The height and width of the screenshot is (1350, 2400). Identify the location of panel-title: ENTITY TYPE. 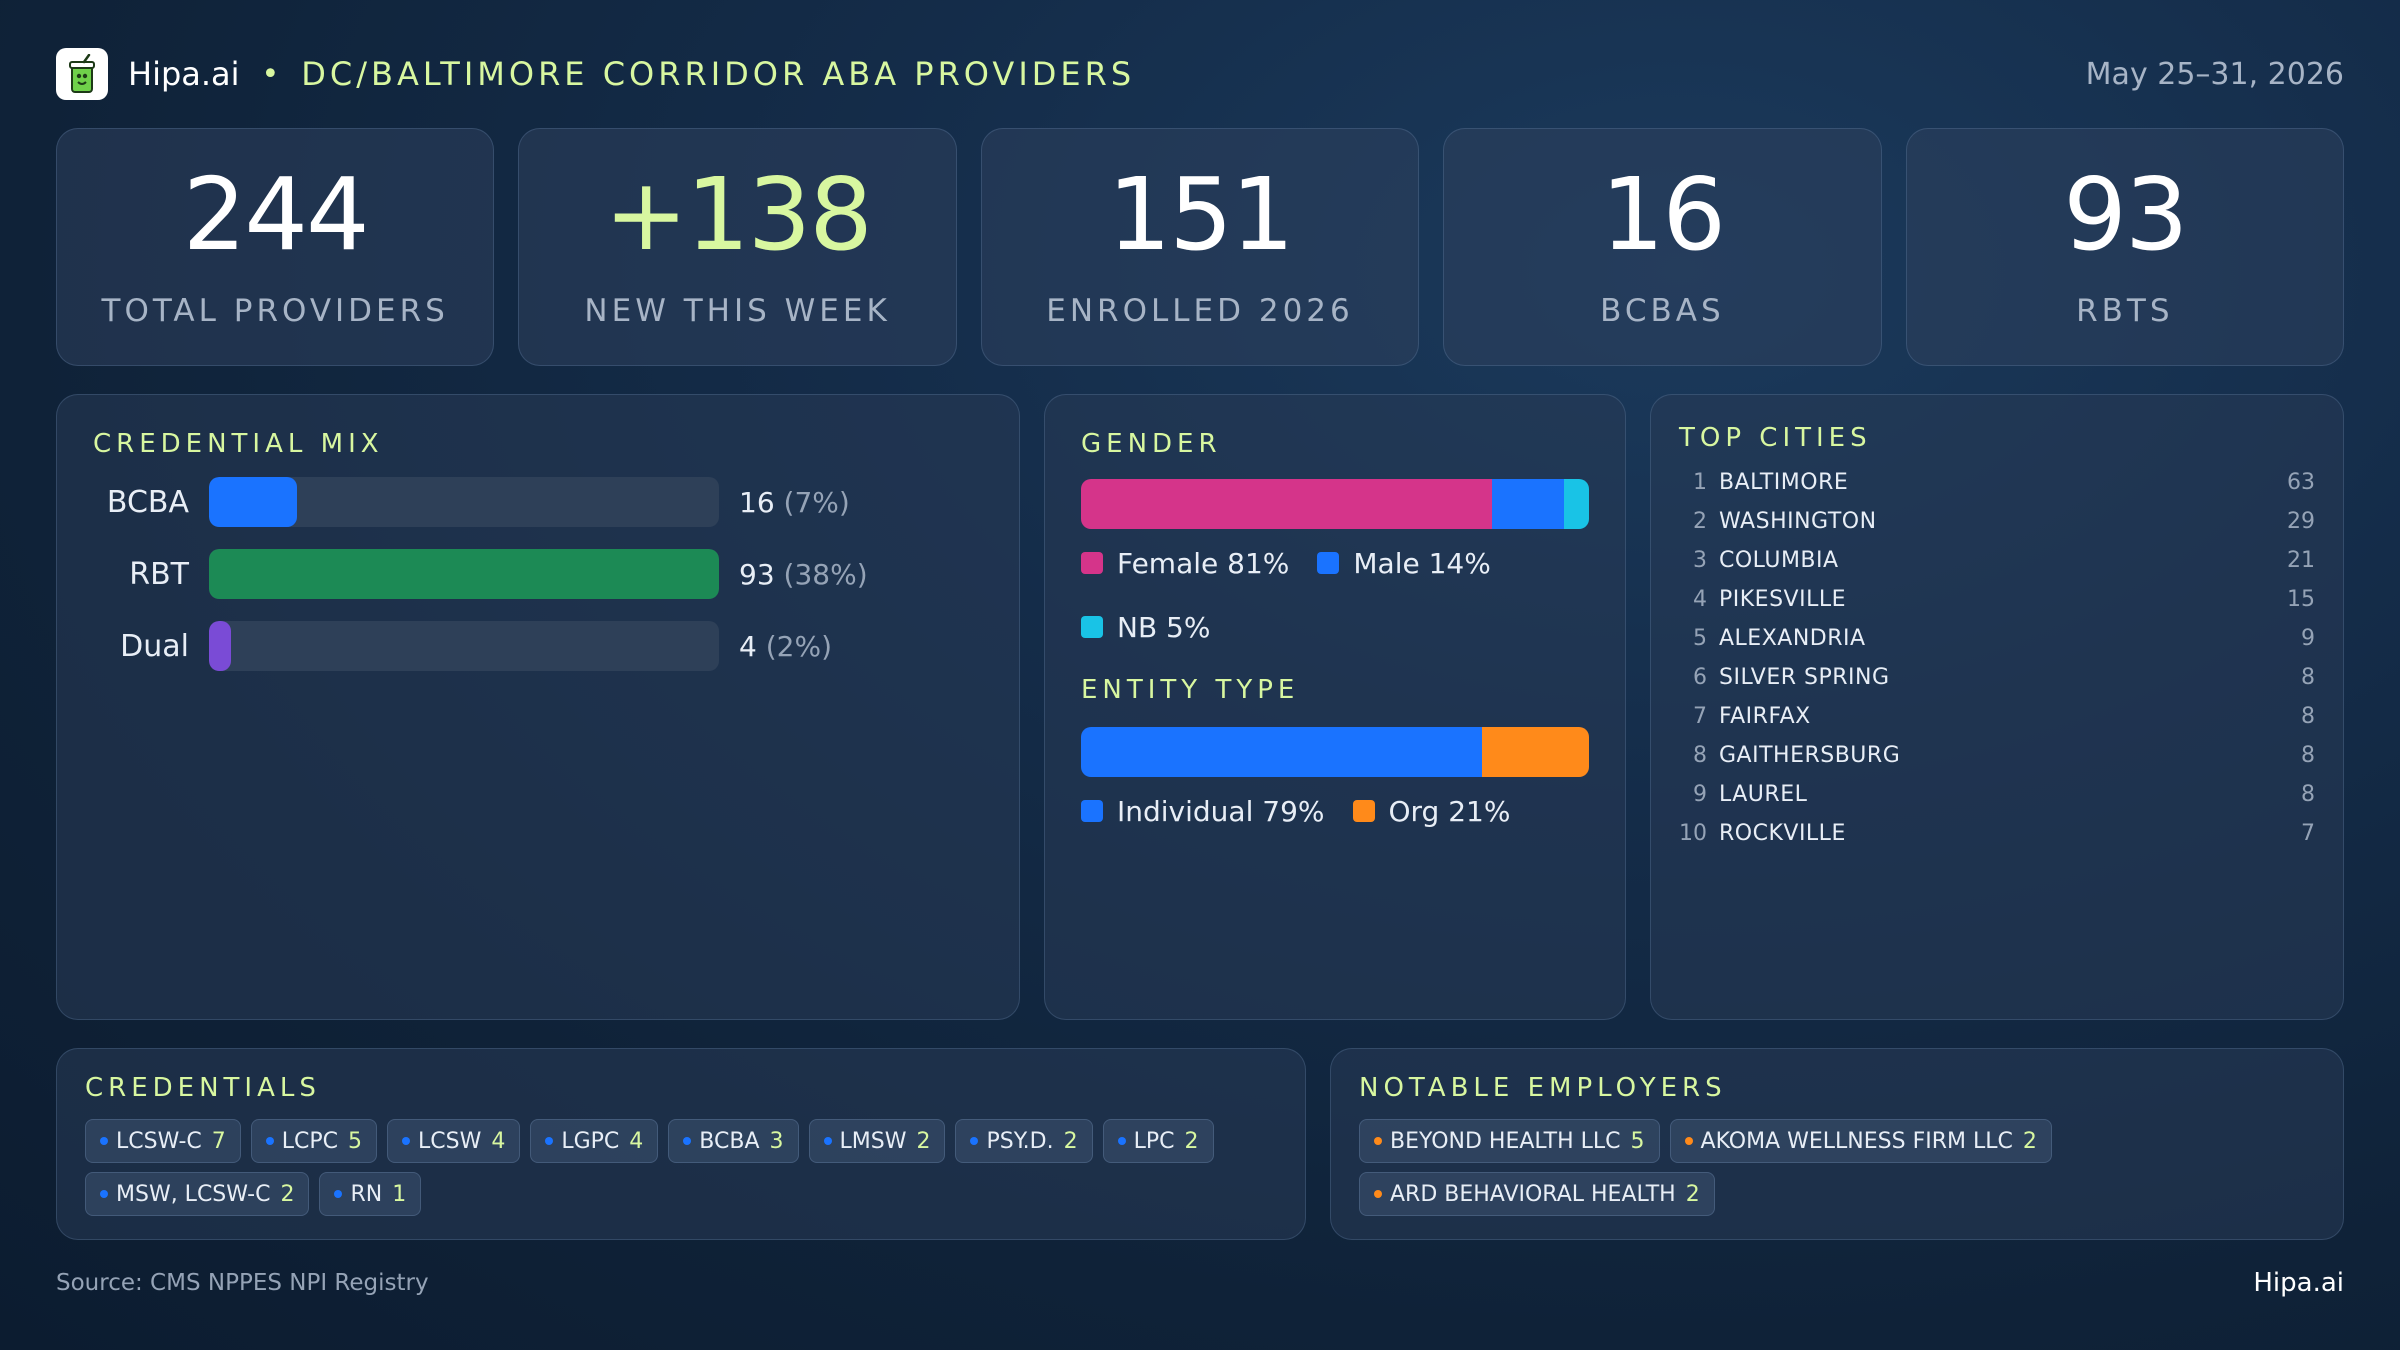
(1190, 690).